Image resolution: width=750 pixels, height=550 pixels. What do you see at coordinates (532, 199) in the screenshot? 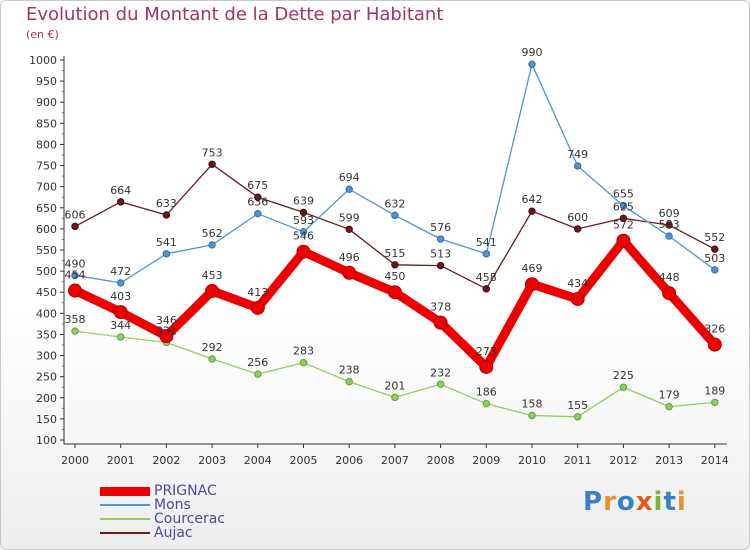
I see `data-label-aujac: 642` at bounding box center [532, 199].